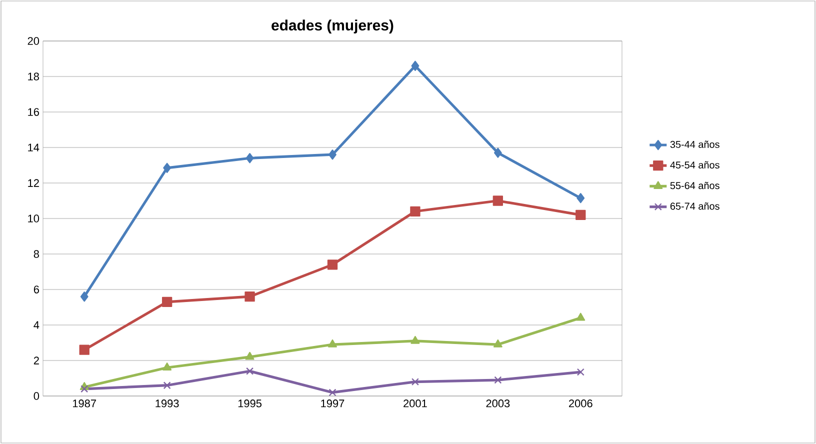 The image size is (816, 444). I want to click on legend-label: 45-54 años, so click(695, 165).